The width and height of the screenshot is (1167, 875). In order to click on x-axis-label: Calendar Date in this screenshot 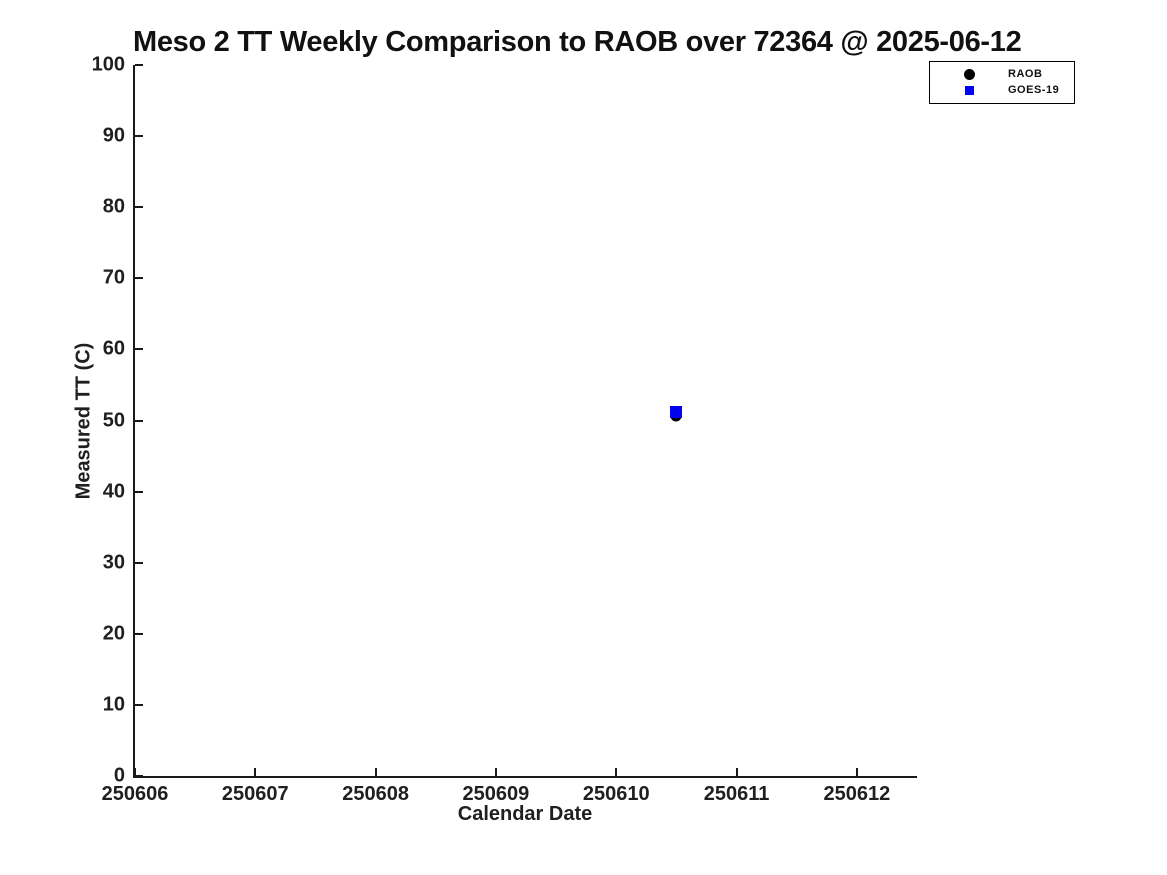, I will do `click(525, 814)`.